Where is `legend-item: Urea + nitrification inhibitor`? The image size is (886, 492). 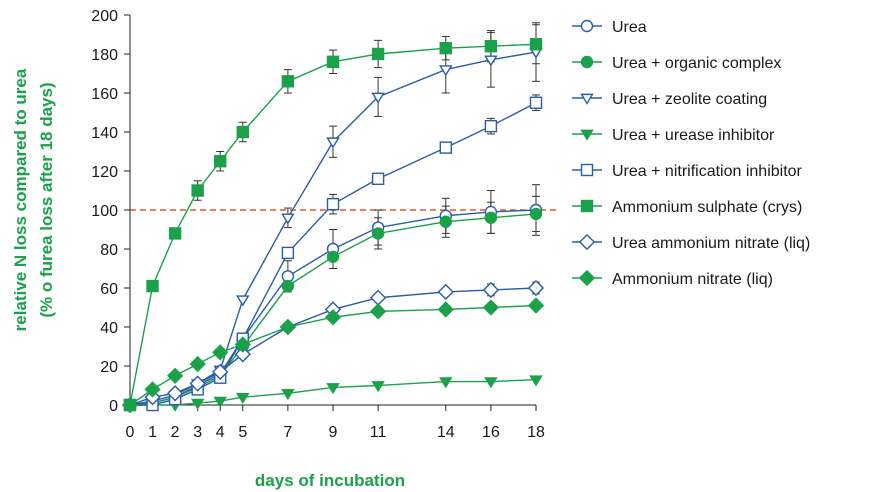 legend-item: Urea + nitrification inhibitor is located at coordinates (687, 171).